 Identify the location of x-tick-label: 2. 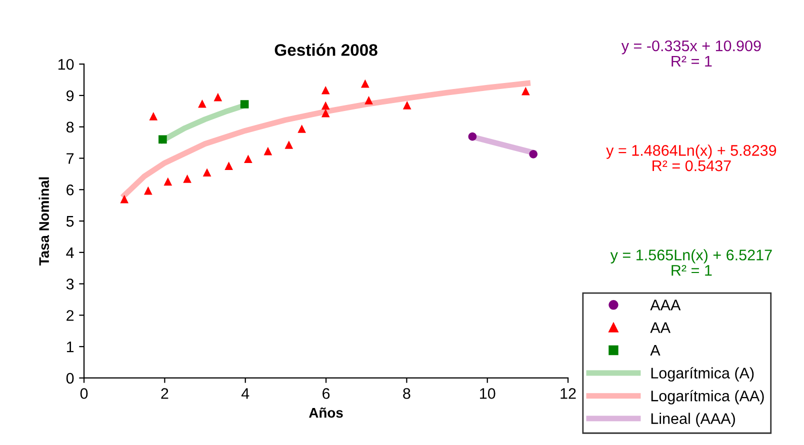
(164, 393).